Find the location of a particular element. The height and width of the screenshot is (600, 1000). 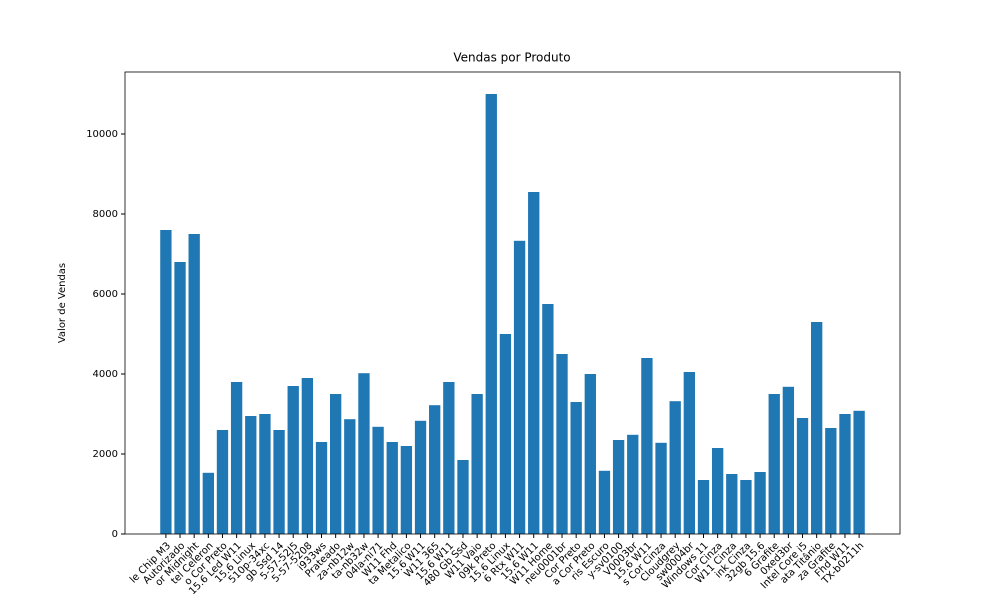

y-tick-label: 2000 is located at coordinates (105, 454).